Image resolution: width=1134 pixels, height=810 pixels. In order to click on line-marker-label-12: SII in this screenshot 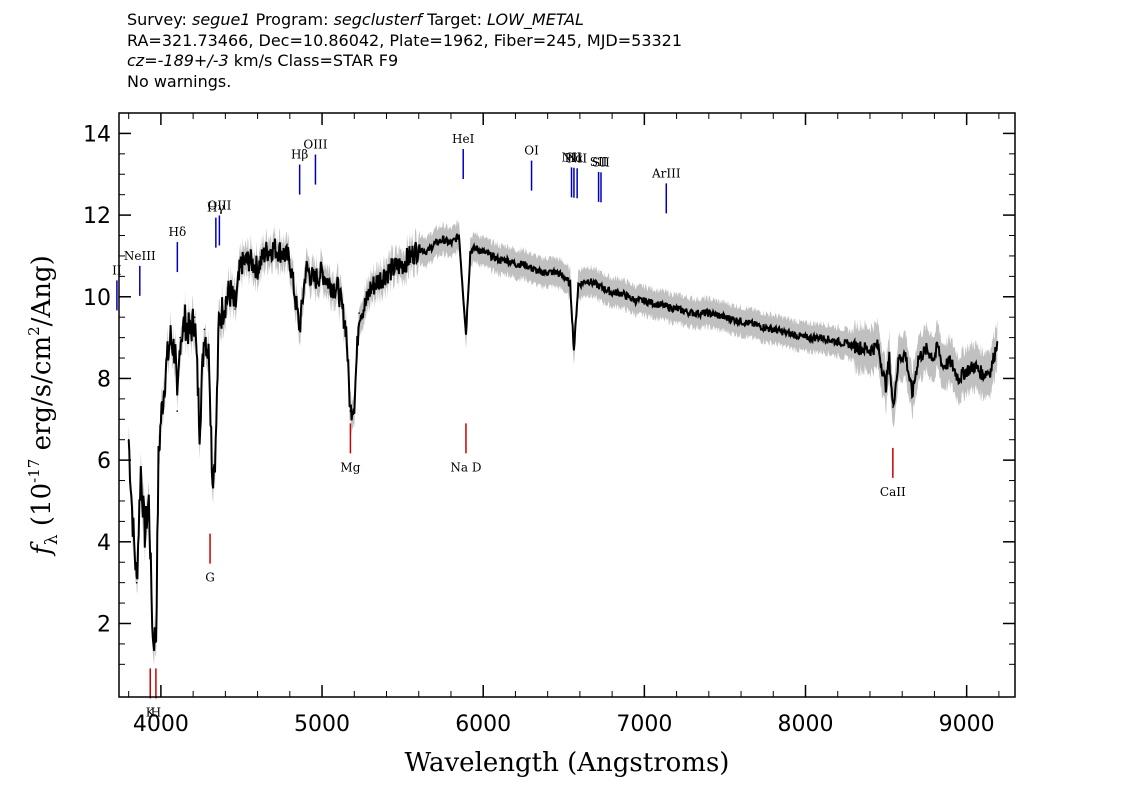, I will do `click(599, 162)`.